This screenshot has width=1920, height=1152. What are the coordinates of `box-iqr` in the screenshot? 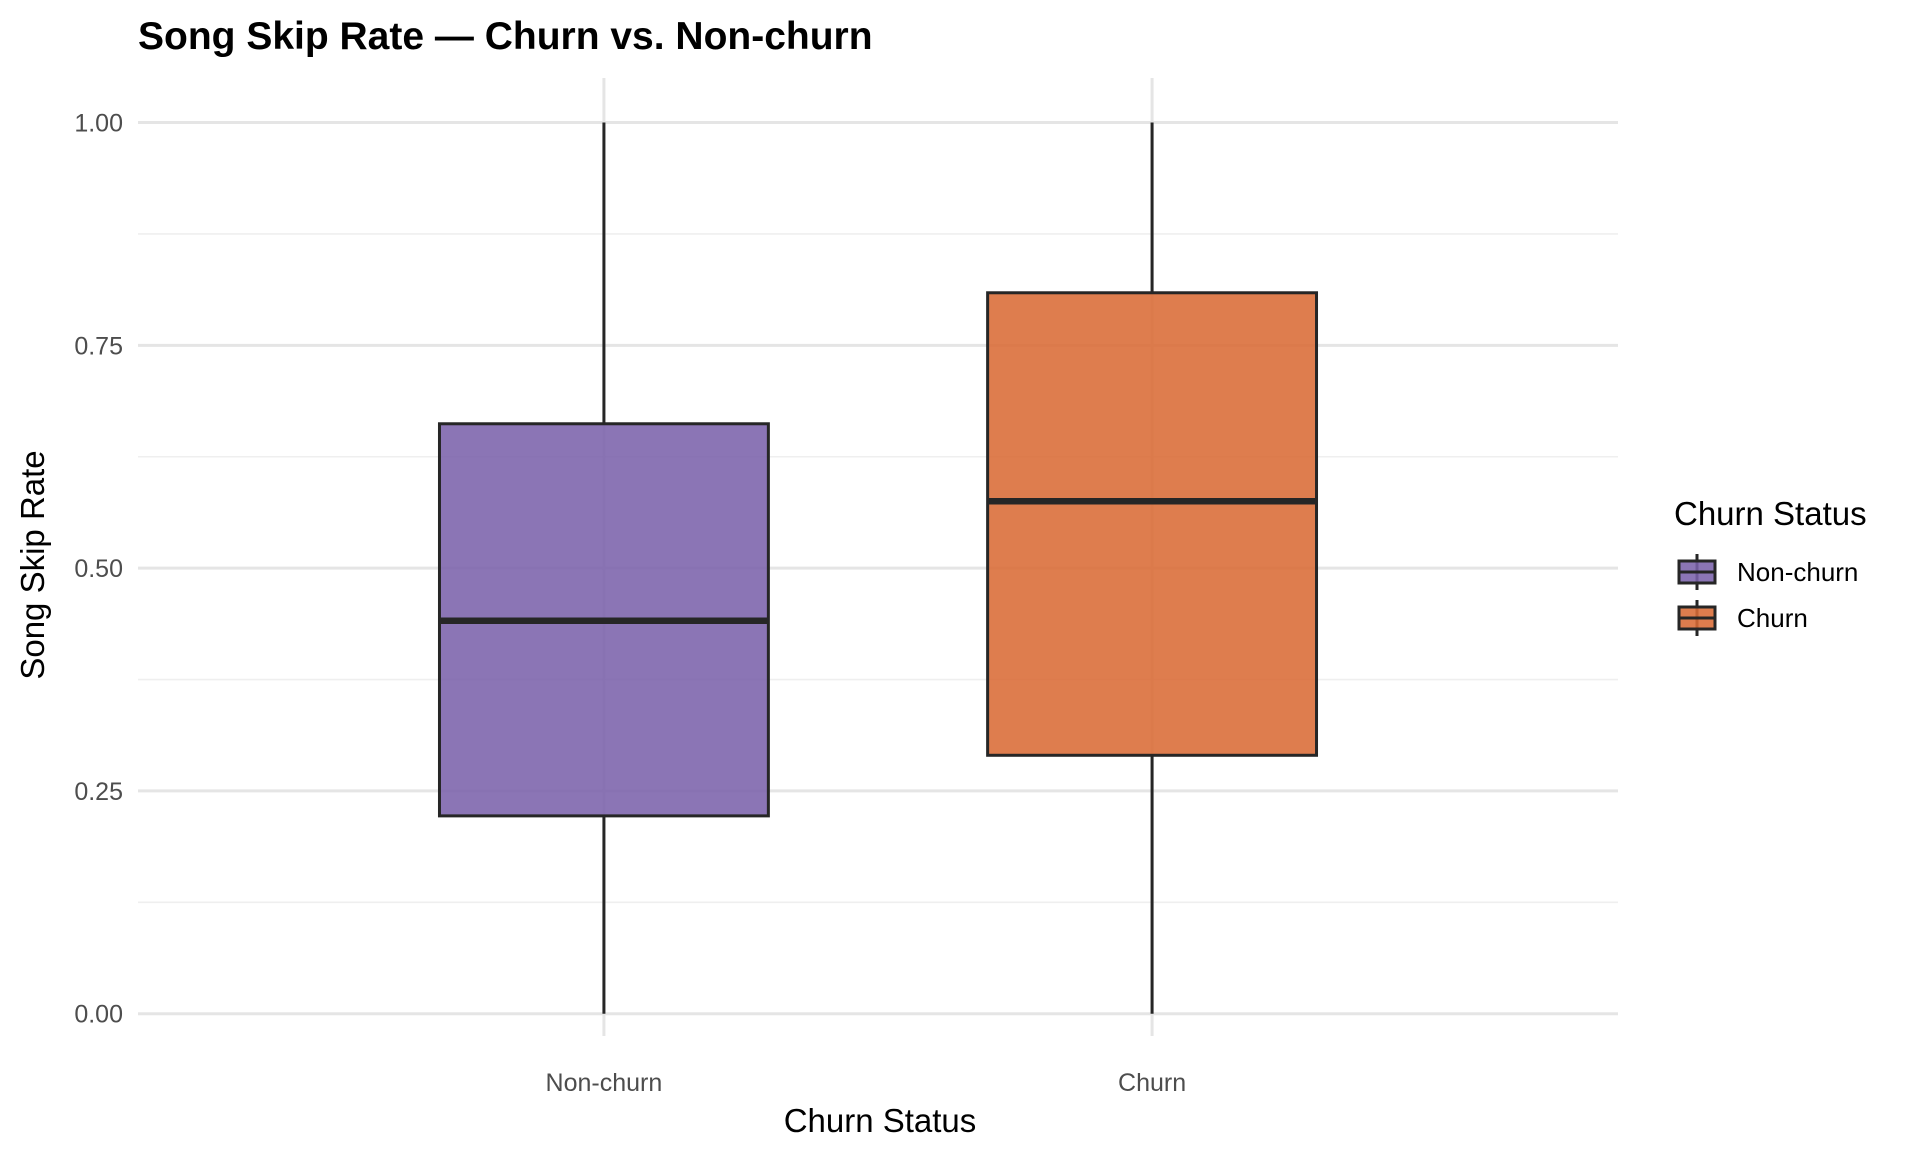 It's located at (1152, 524).